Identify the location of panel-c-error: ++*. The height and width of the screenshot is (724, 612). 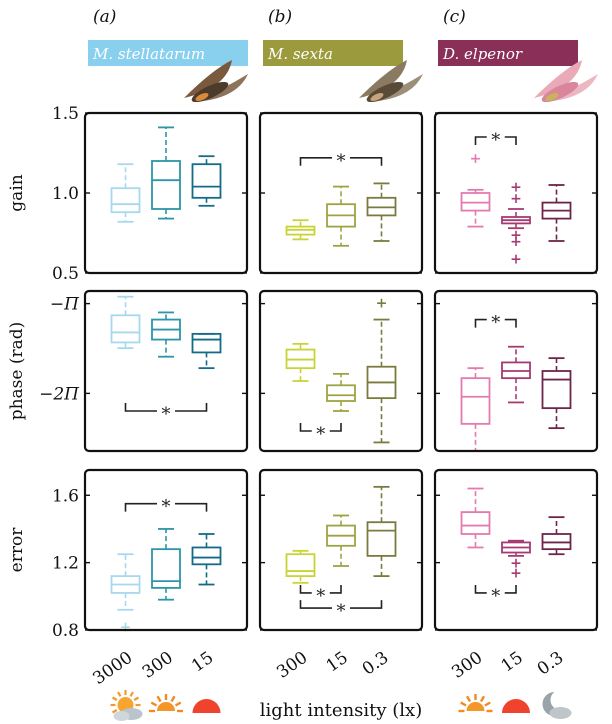
(516, 550).